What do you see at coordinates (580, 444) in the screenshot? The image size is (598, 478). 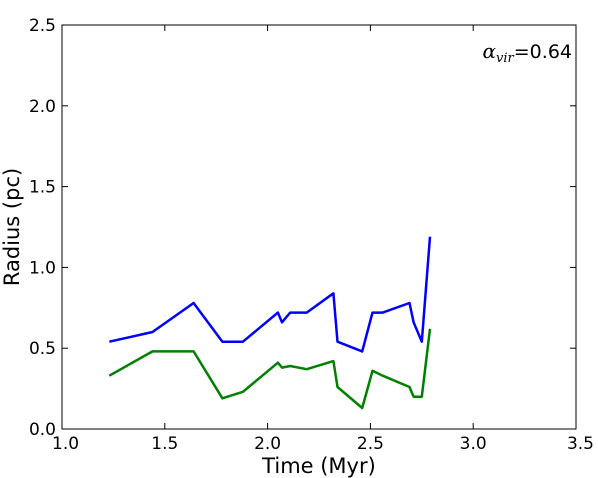 I see `x-tick-label: 3.5` at bounding box center [580, 444].